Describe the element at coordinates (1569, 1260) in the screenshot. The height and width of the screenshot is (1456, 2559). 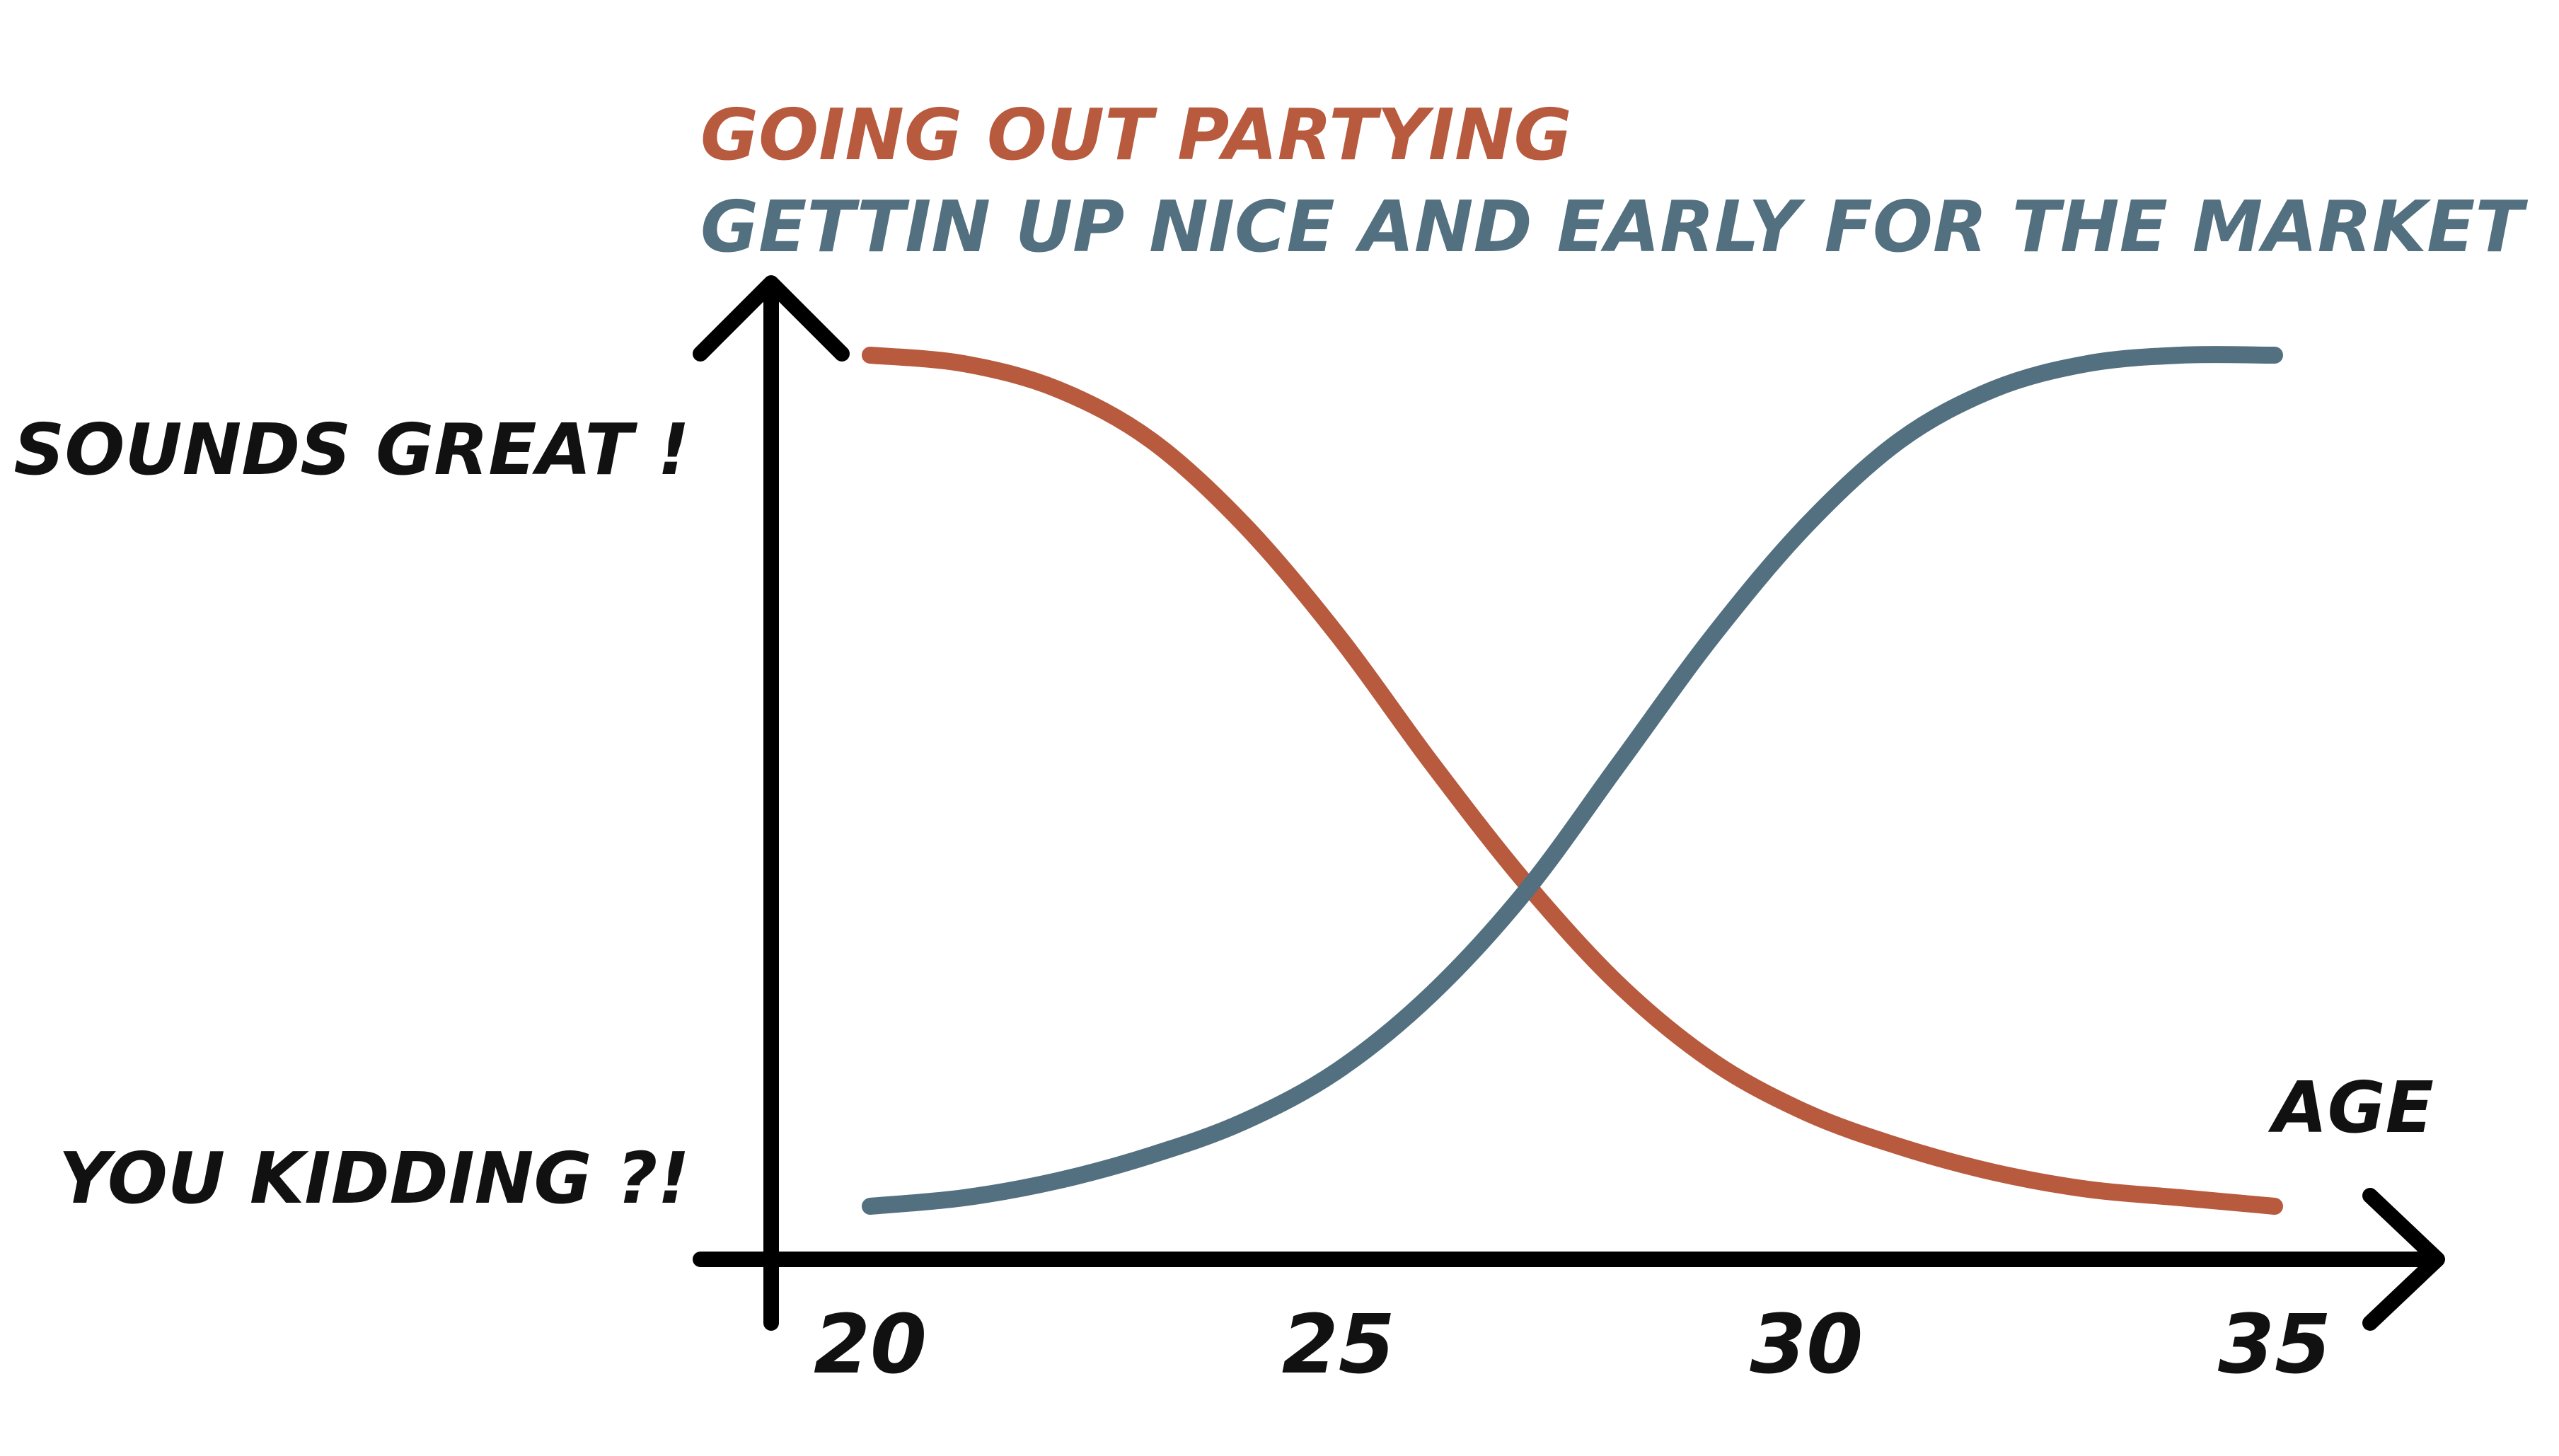
I see `x-axis` at that location.